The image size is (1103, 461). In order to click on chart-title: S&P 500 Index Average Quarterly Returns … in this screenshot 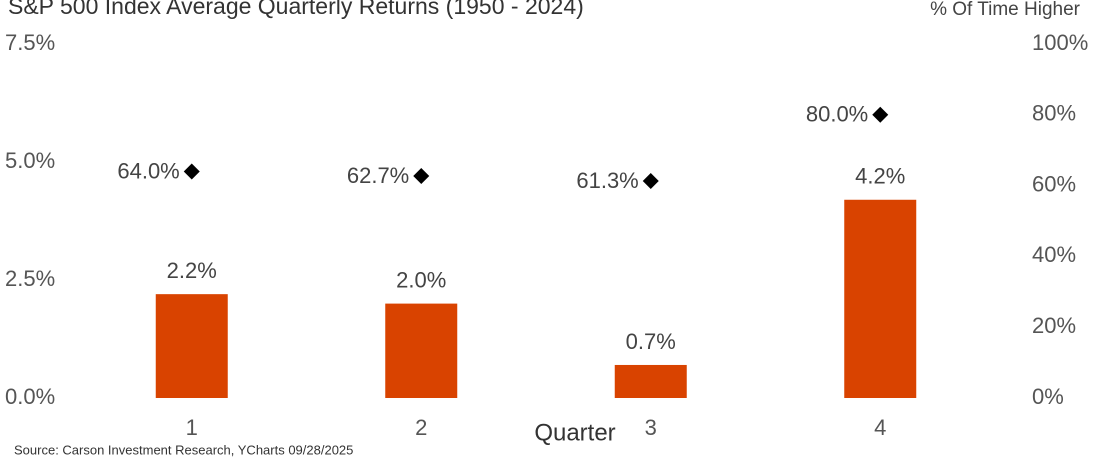, I will do `click(296, 9)`.